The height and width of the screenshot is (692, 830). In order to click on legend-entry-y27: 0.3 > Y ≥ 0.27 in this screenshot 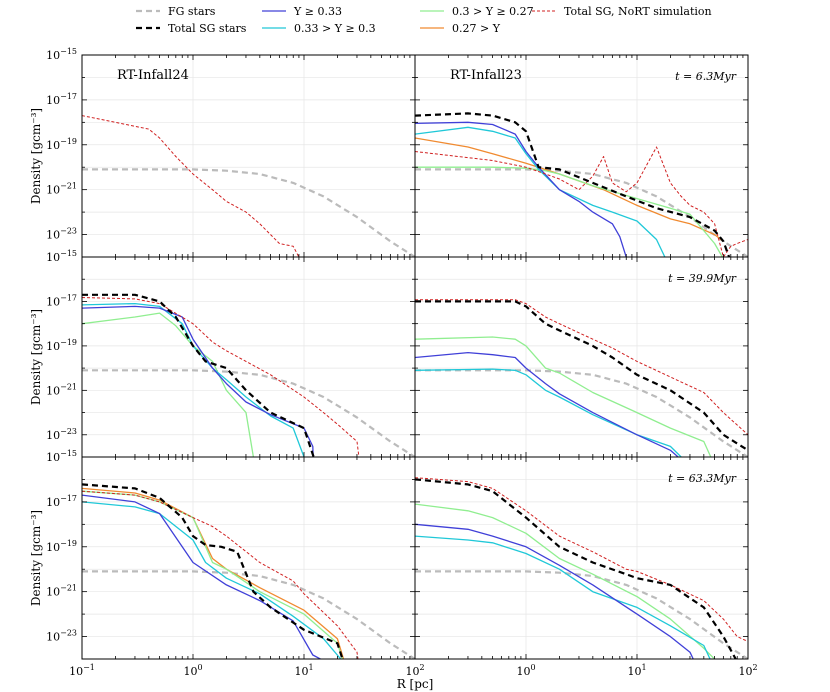, I will do `click(477, 11)`.